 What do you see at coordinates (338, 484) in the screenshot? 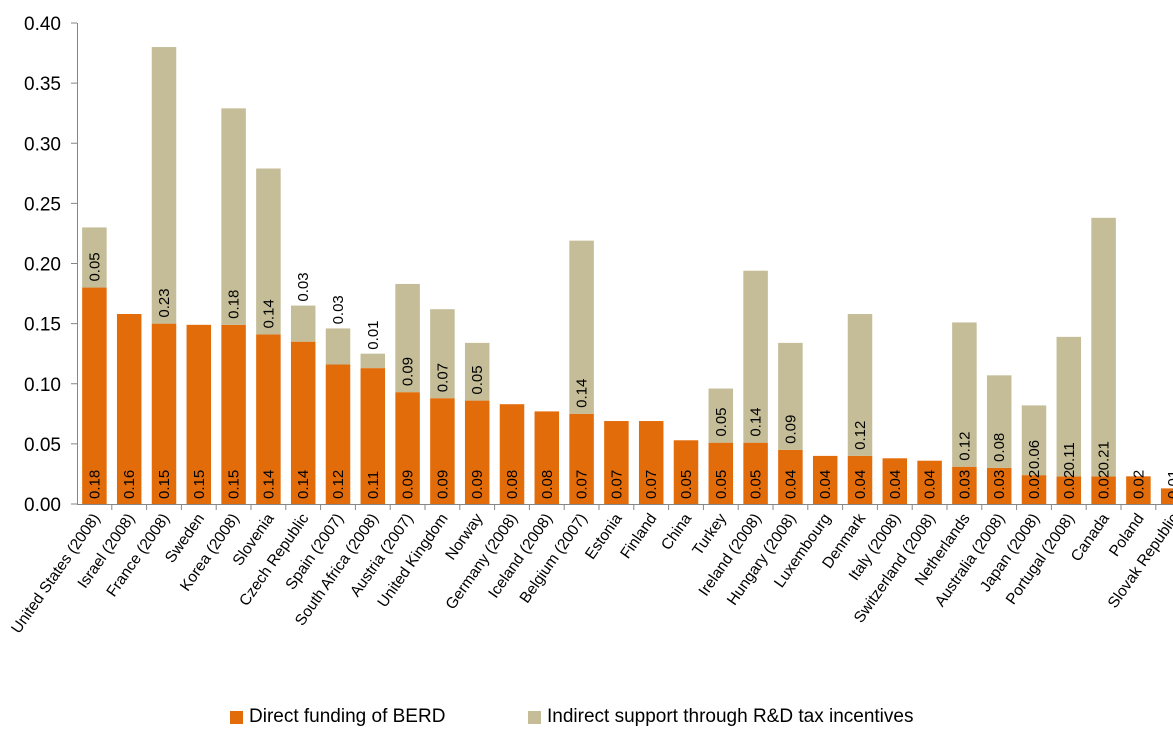
I see `data-label-direct: 0.12` at bounding box center [338, 484].